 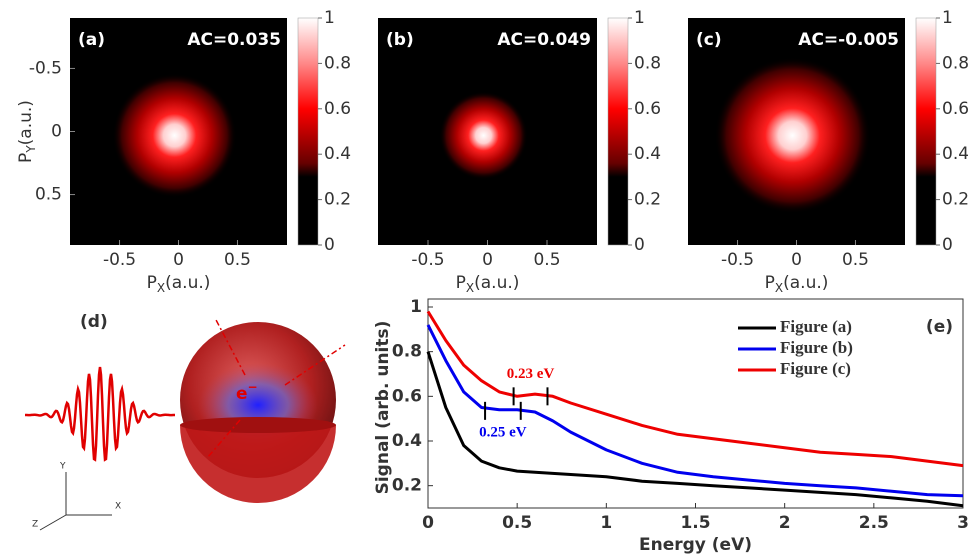 I want to click on annotation-label: 0.23 eV, so click(x=531, y=374).